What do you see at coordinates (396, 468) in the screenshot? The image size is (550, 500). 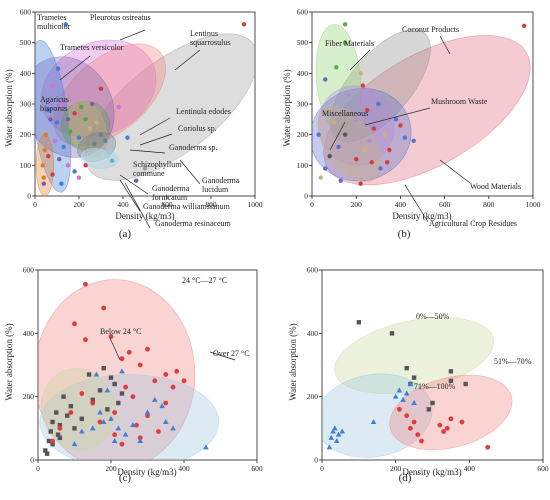 I see `x-tick-label: 200` at bounding box center [396, 468].